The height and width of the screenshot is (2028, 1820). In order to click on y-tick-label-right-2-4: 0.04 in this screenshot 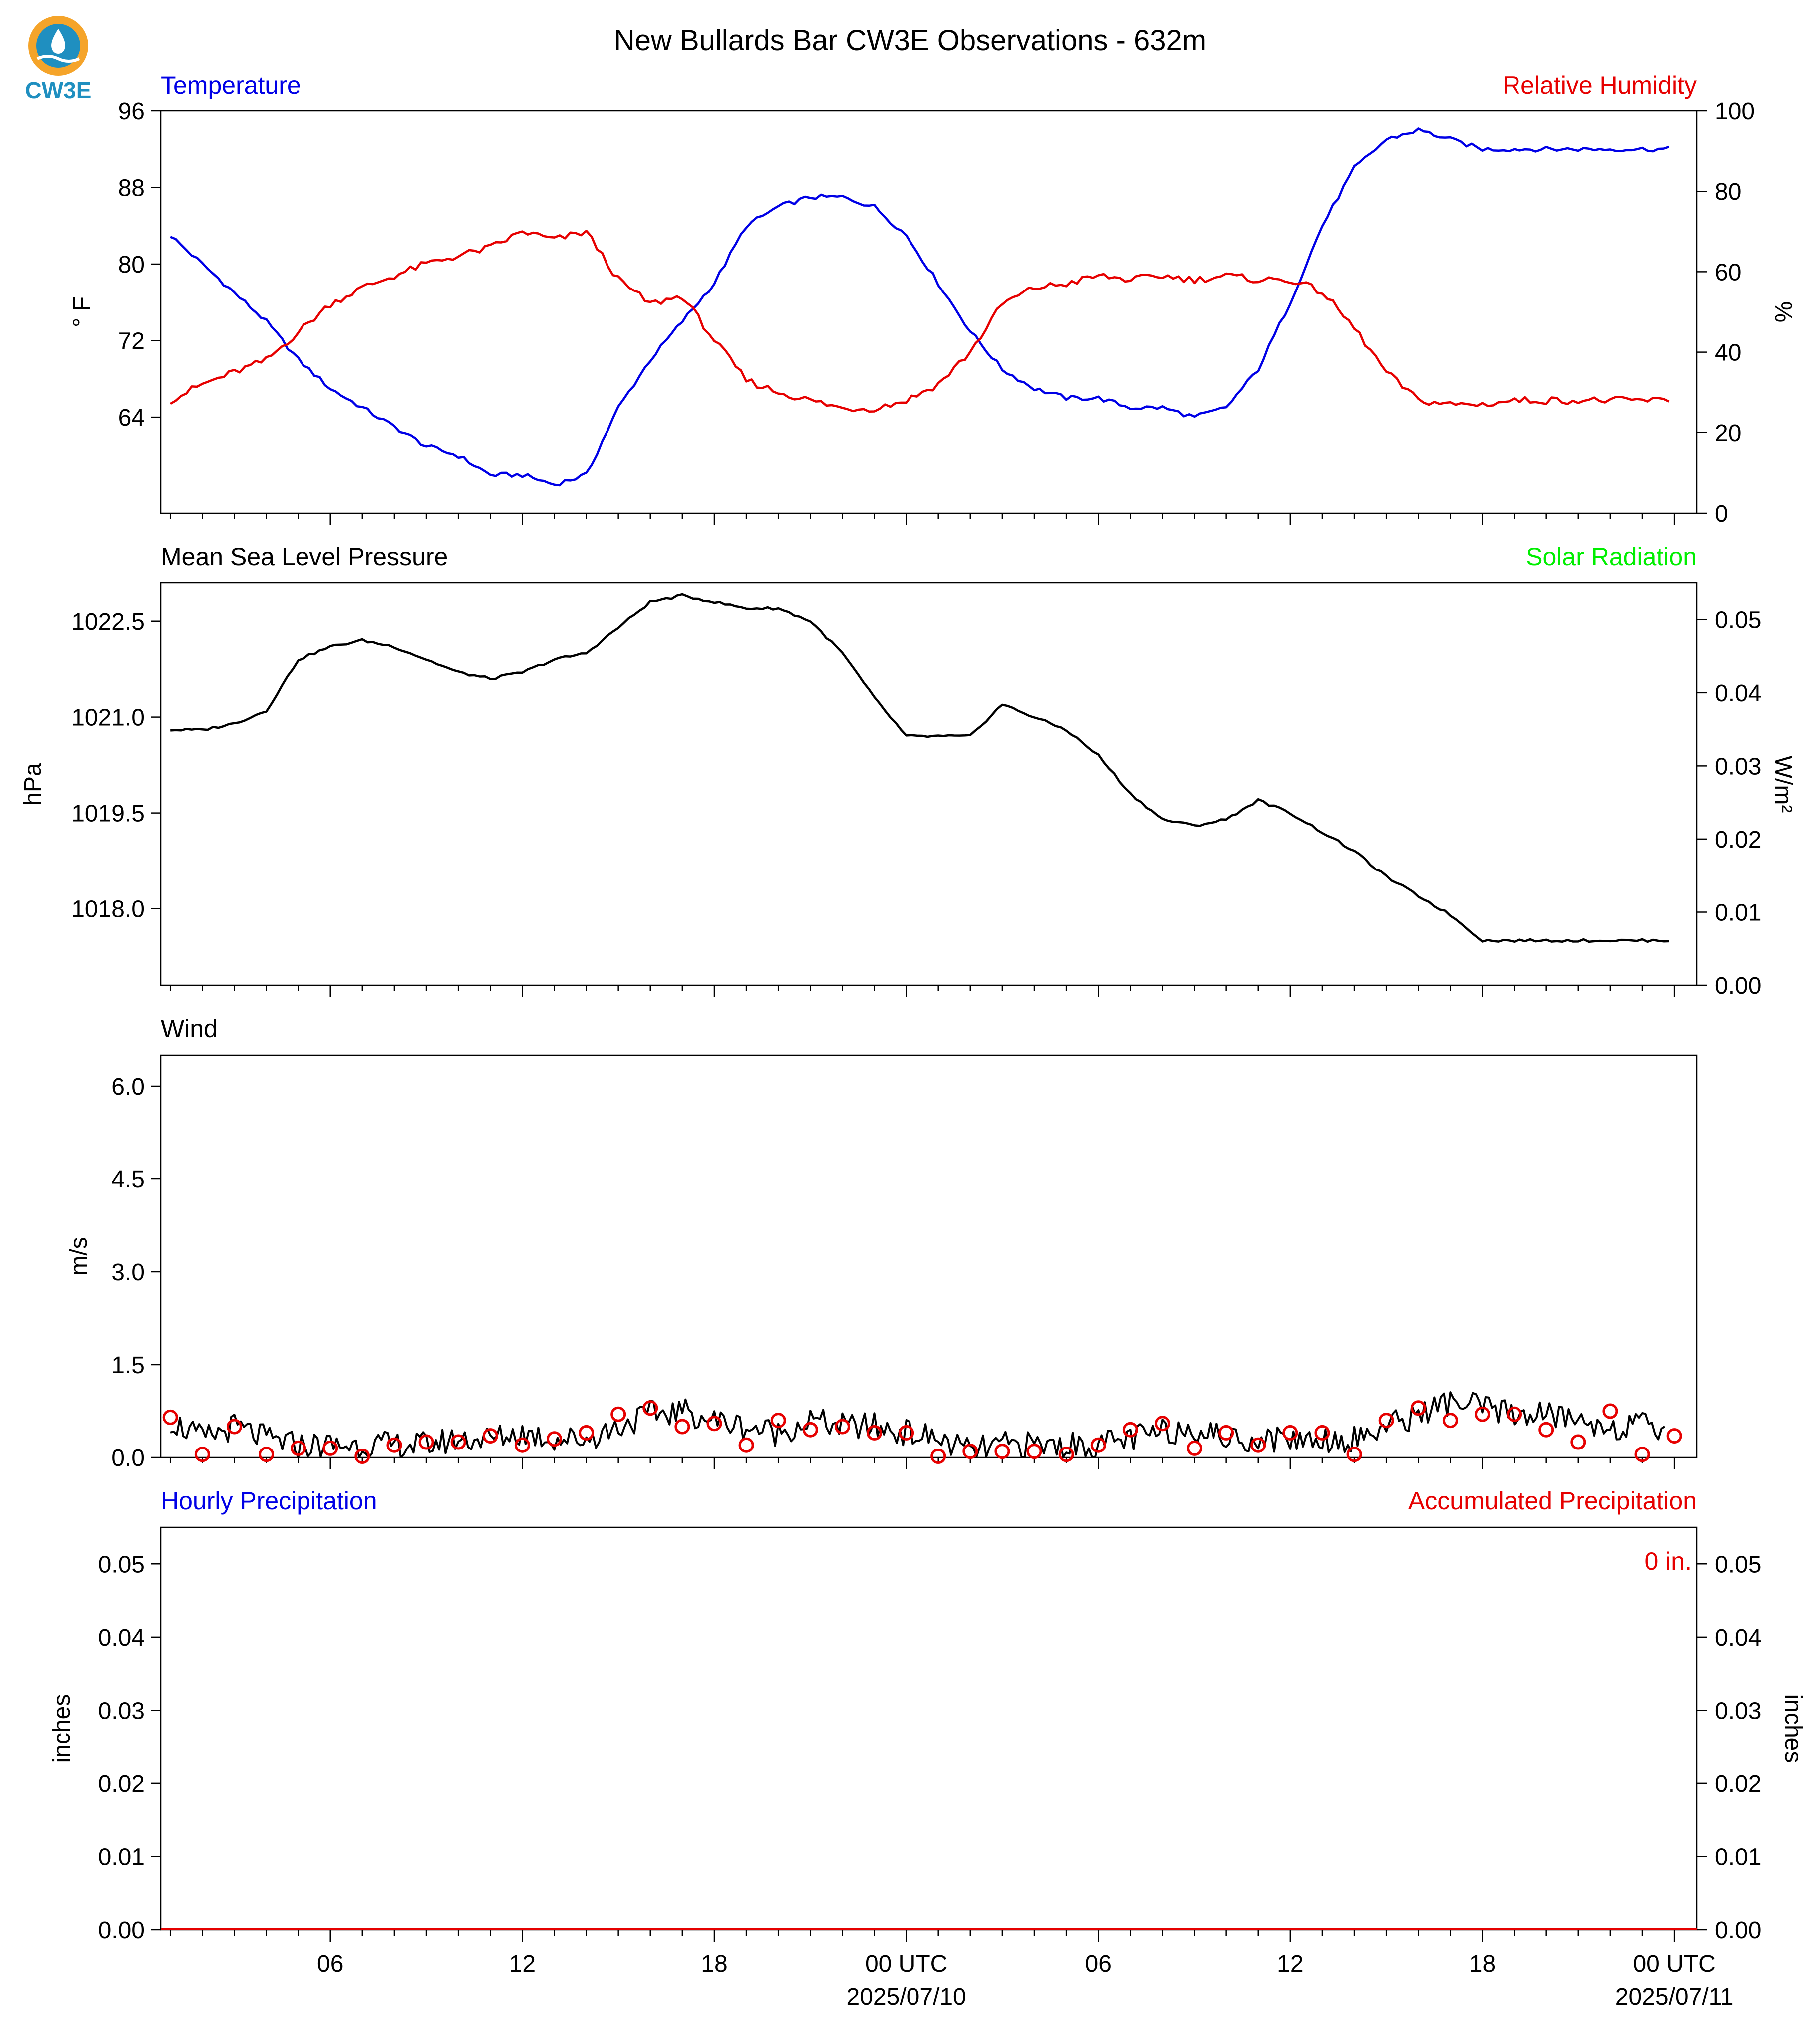, I will do `click(1738, 693)`.